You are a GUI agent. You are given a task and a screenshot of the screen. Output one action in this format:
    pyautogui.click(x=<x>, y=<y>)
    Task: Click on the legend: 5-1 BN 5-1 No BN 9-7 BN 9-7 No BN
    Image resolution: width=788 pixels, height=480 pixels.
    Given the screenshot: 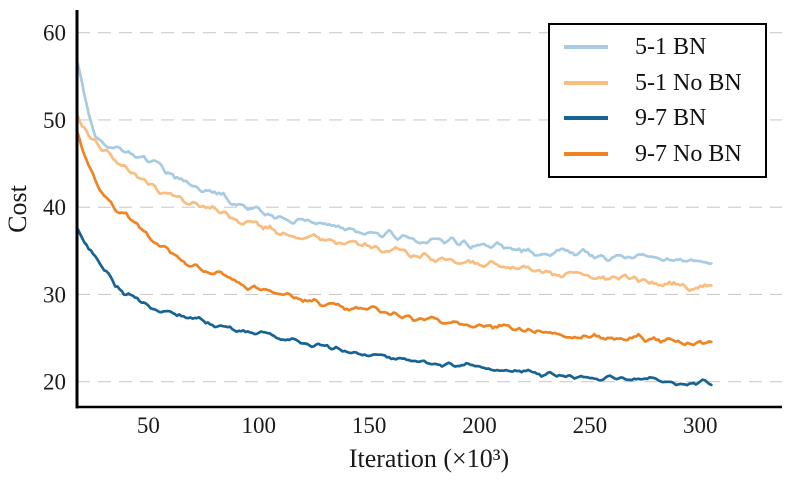 What is the action you would take?
    pyautogui.click(x=657, y=100)
    